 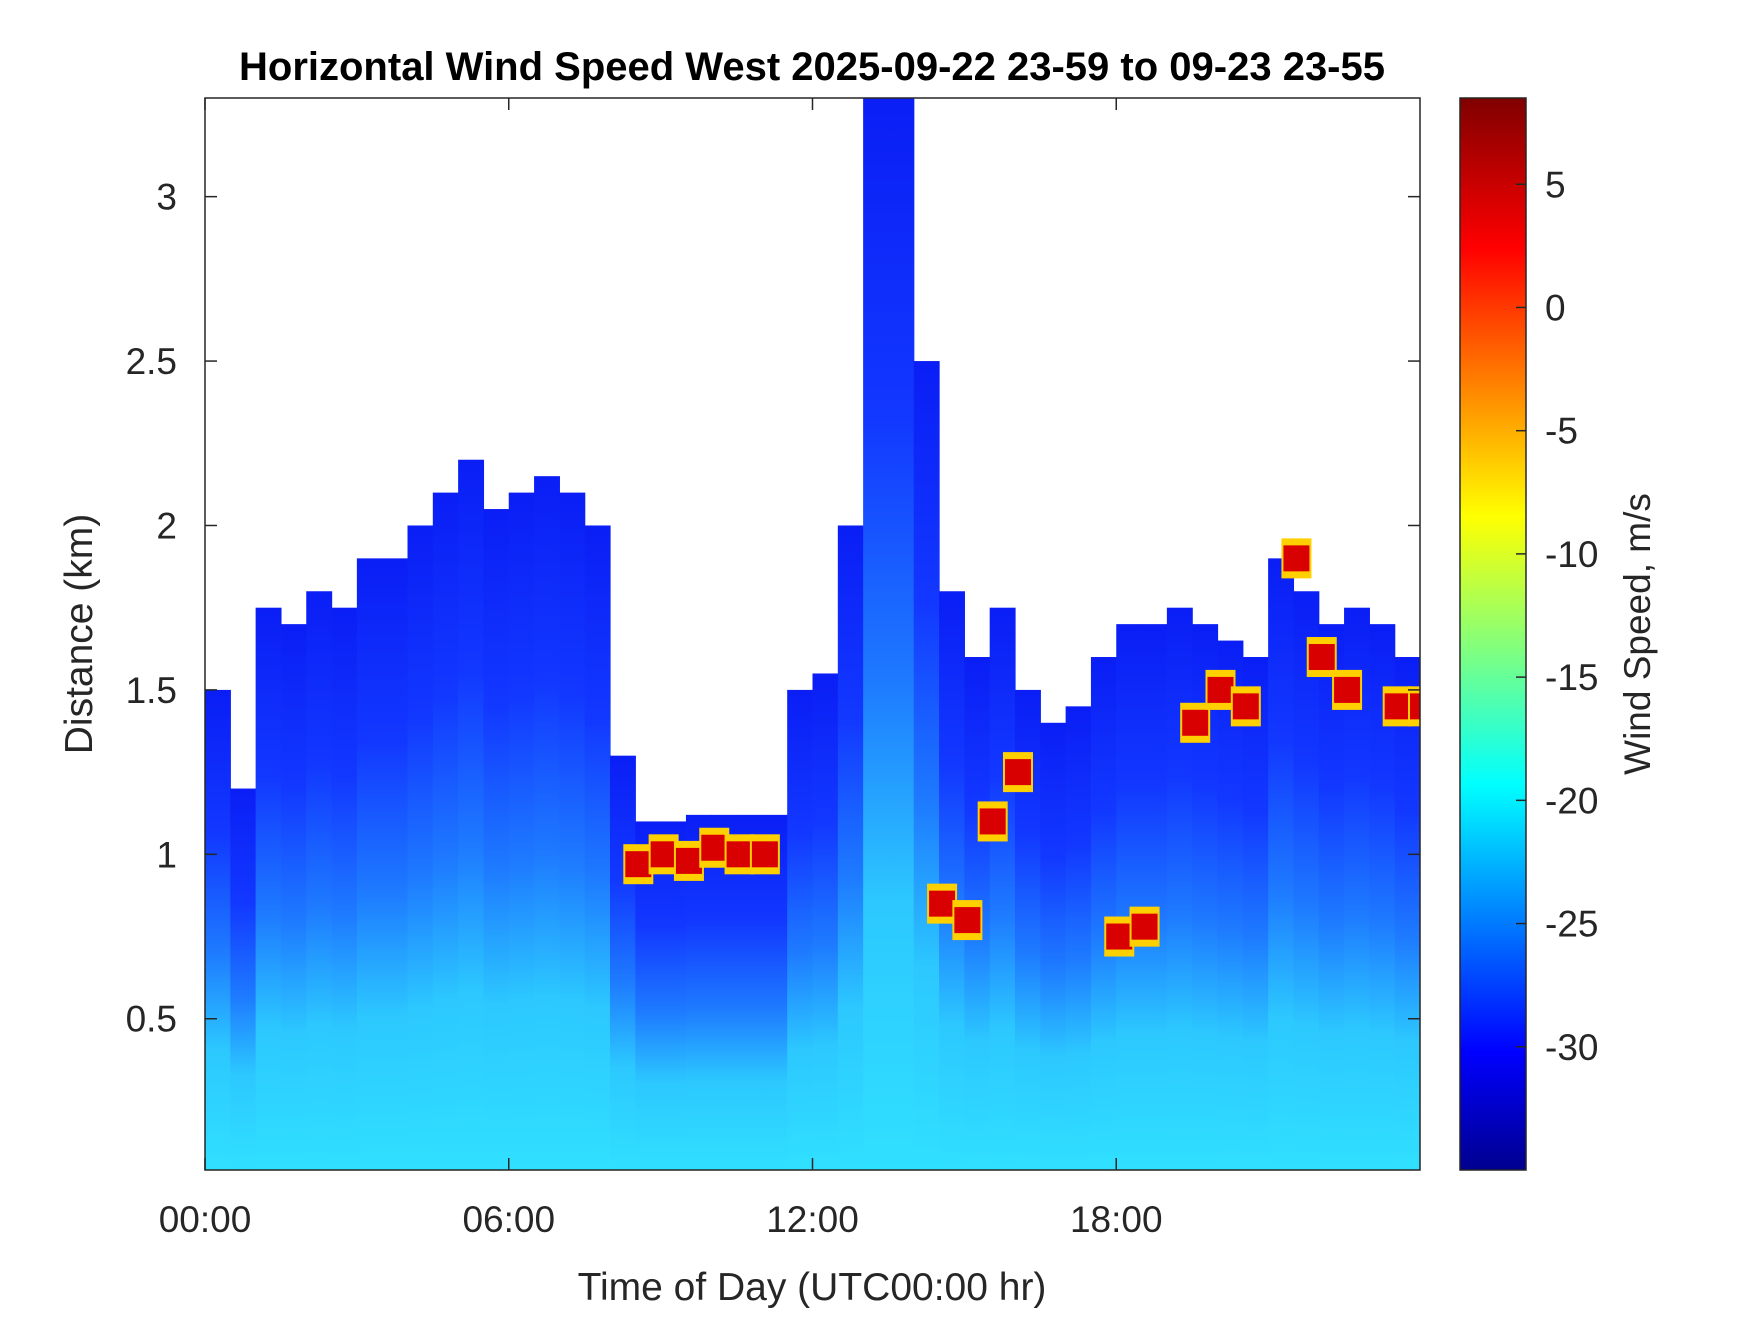 I want to click on y-tick-label: 3, so click(x=166, y=197).